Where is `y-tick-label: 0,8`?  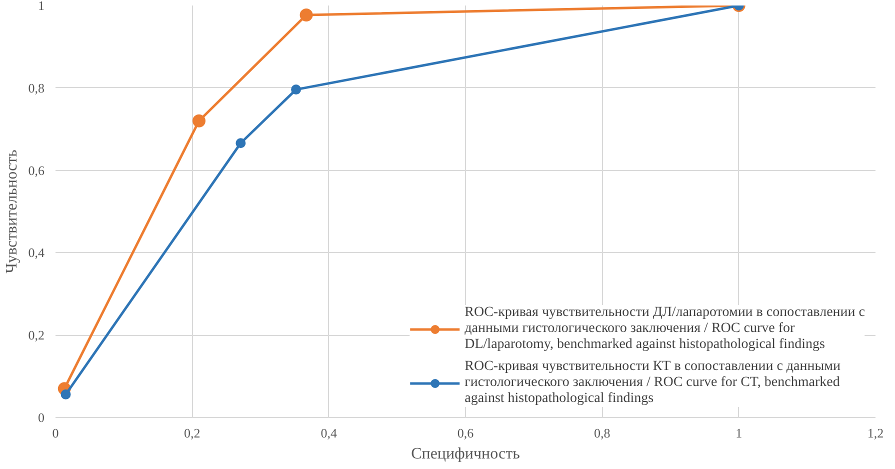 y-tick-label: 0,8 is located at coordinates (36, 88).